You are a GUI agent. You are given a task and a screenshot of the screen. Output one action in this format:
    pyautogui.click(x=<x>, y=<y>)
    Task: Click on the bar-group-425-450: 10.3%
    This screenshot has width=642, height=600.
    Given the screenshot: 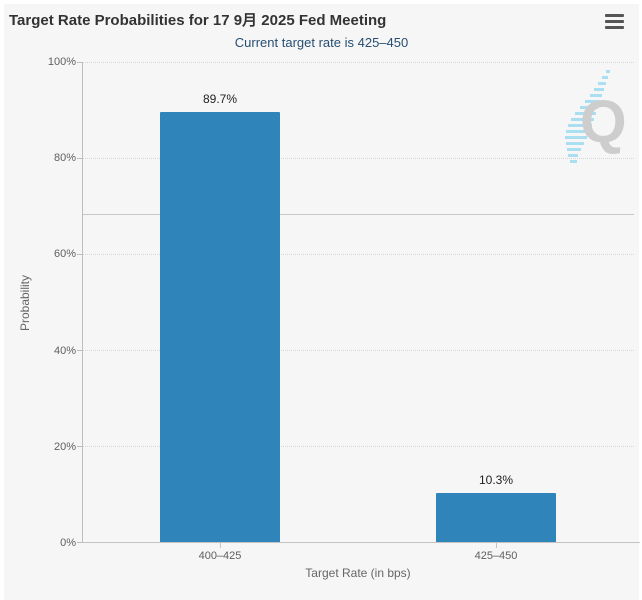 What is the action you would take?
    pyautogui.click(x=496, y=302)
    